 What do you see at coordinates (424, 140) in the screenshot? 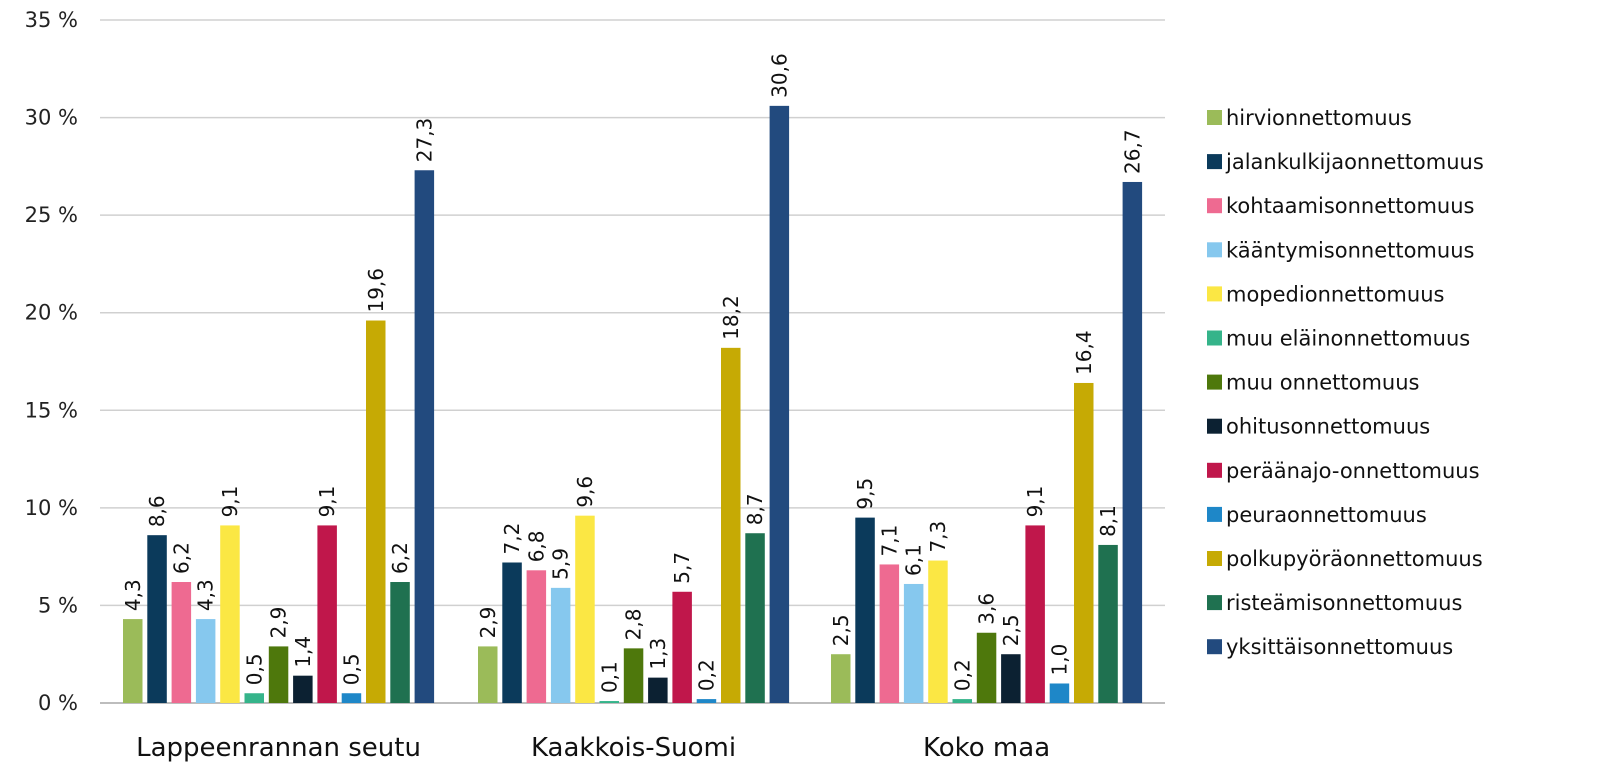
I see `data-label: 27,3` at bounding box center [424, 140].